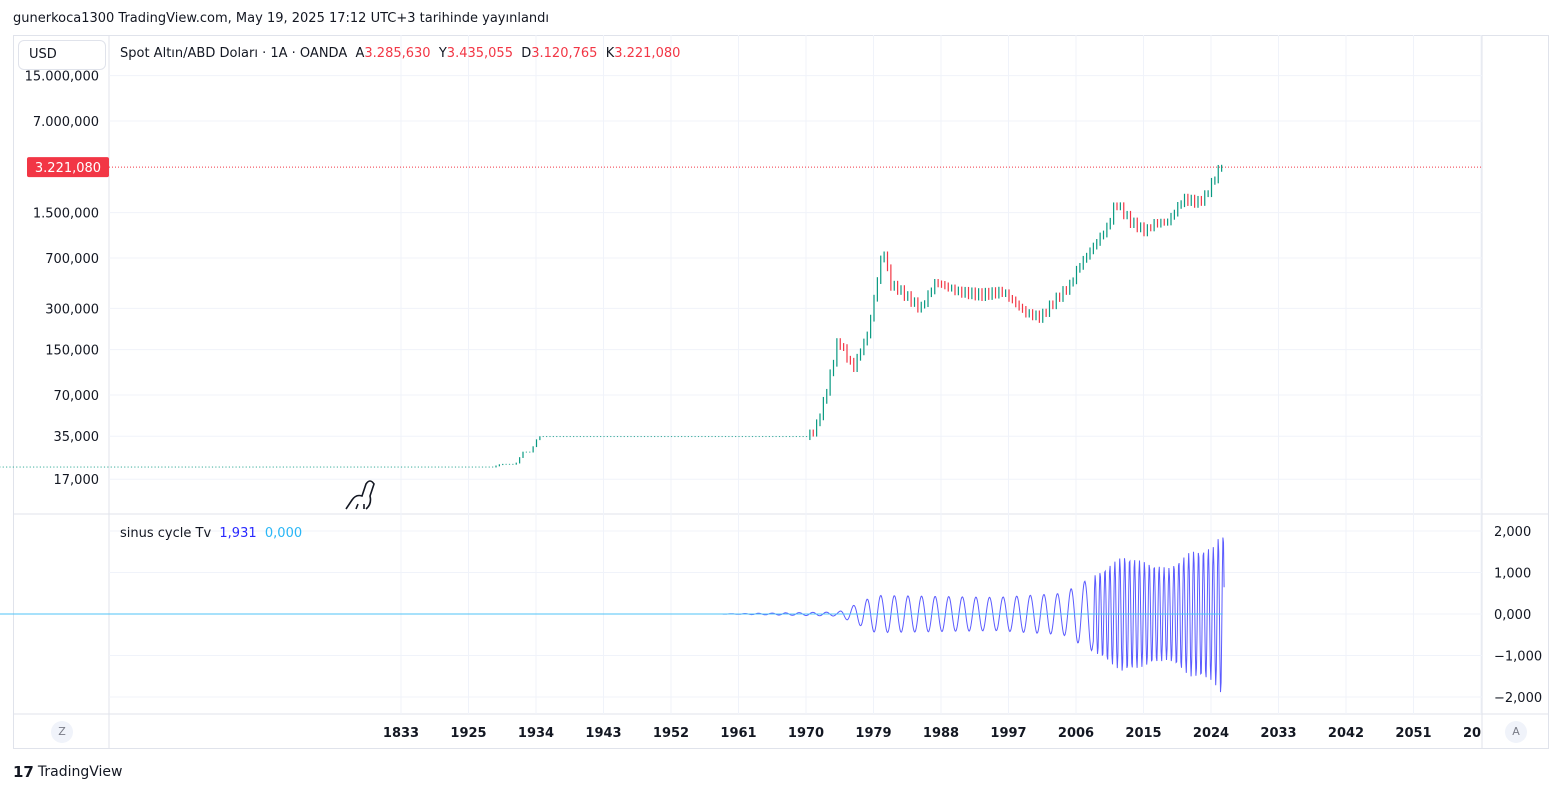 The image size is (1562, 793). What do you see at coordinates (234, 53) in the screenshot?
I see `symbol-name: Spot Altın/ABD Doları · 1A · OANDA` at bounding box center [234, 53].